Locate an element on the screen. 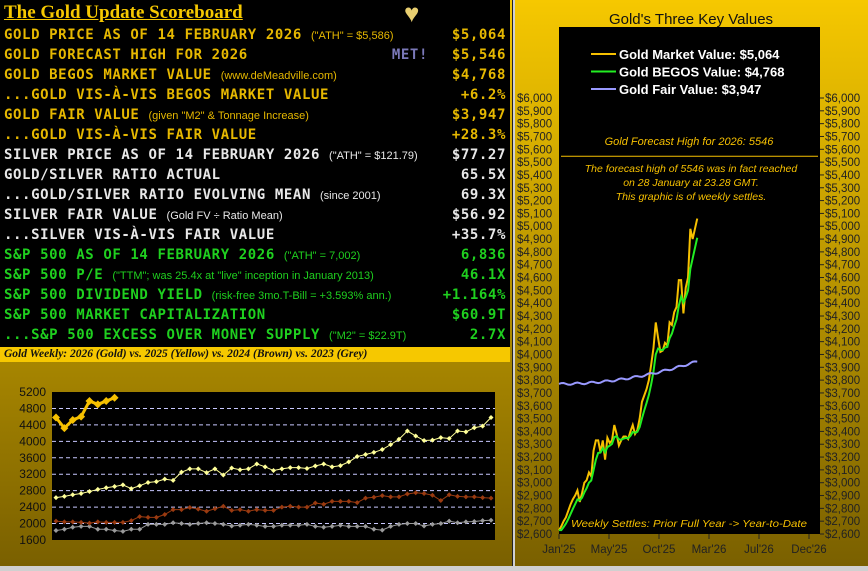 The image size is (868, 571). row-label: ...S&P 500 EXCESS OVER MONEY SUPPLY is located at coordinates (162, 335).